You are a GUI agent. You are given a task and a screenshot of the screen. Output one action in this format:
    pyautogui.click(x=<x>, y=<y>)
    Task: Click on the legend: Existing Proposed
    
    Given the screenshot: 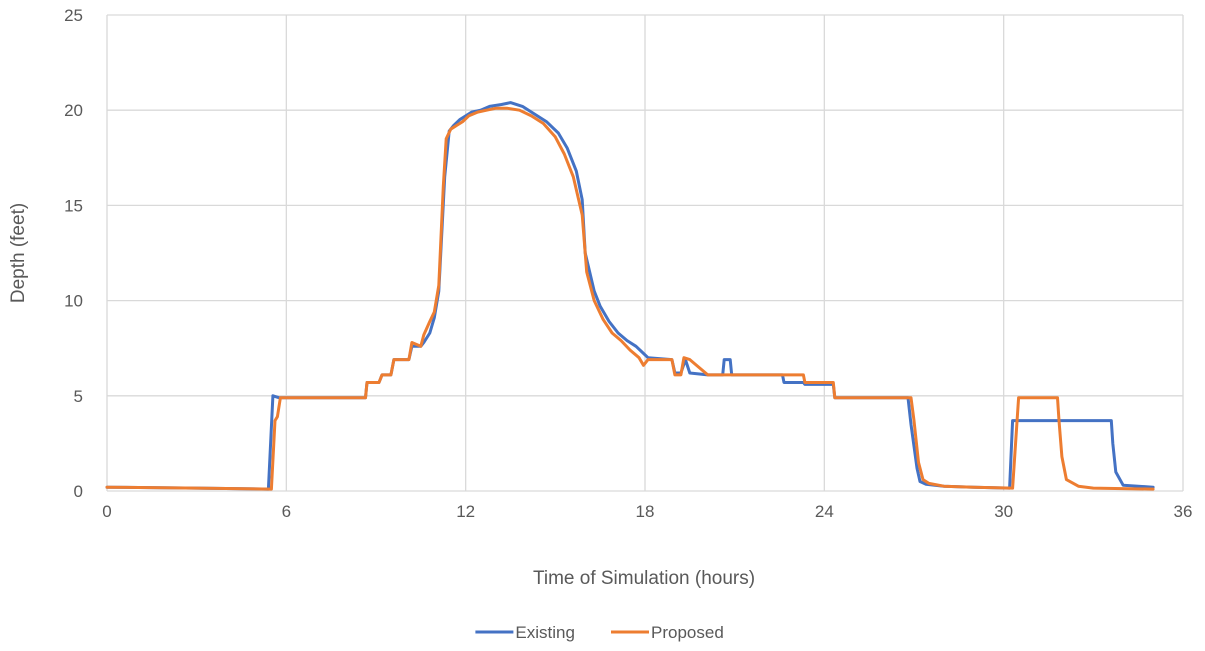 What is the action you would take?
    pyautogui.click(x=599, y=632)
    